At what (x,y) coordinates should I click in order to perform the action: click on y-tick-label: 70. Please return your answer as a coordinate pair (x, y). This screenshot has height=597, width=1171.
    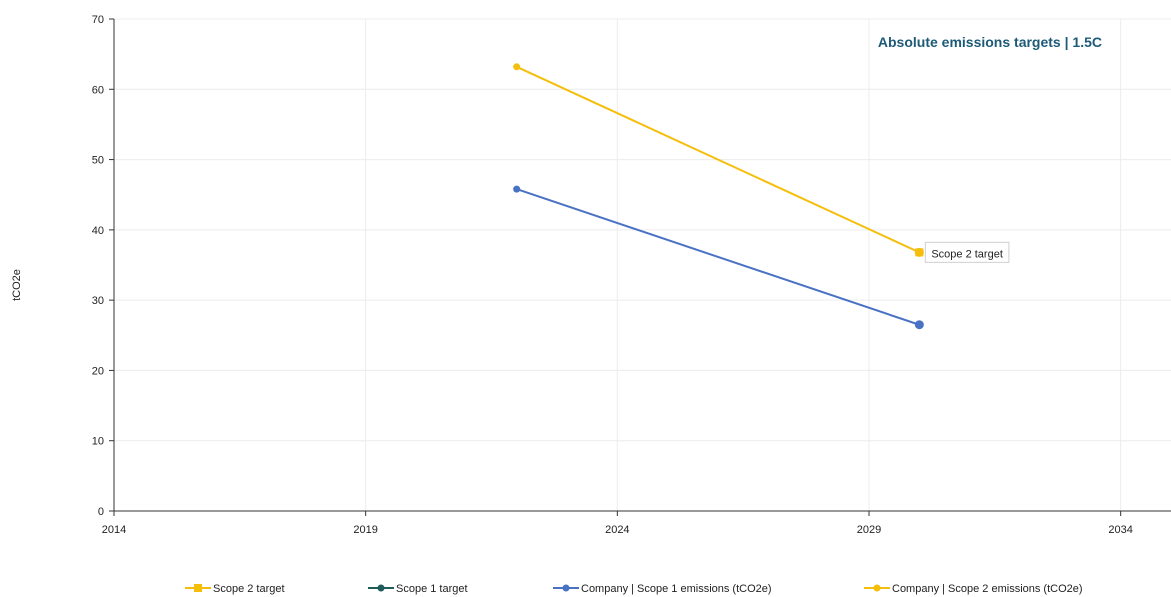
    Looking at the image, I should click on (98, 20).